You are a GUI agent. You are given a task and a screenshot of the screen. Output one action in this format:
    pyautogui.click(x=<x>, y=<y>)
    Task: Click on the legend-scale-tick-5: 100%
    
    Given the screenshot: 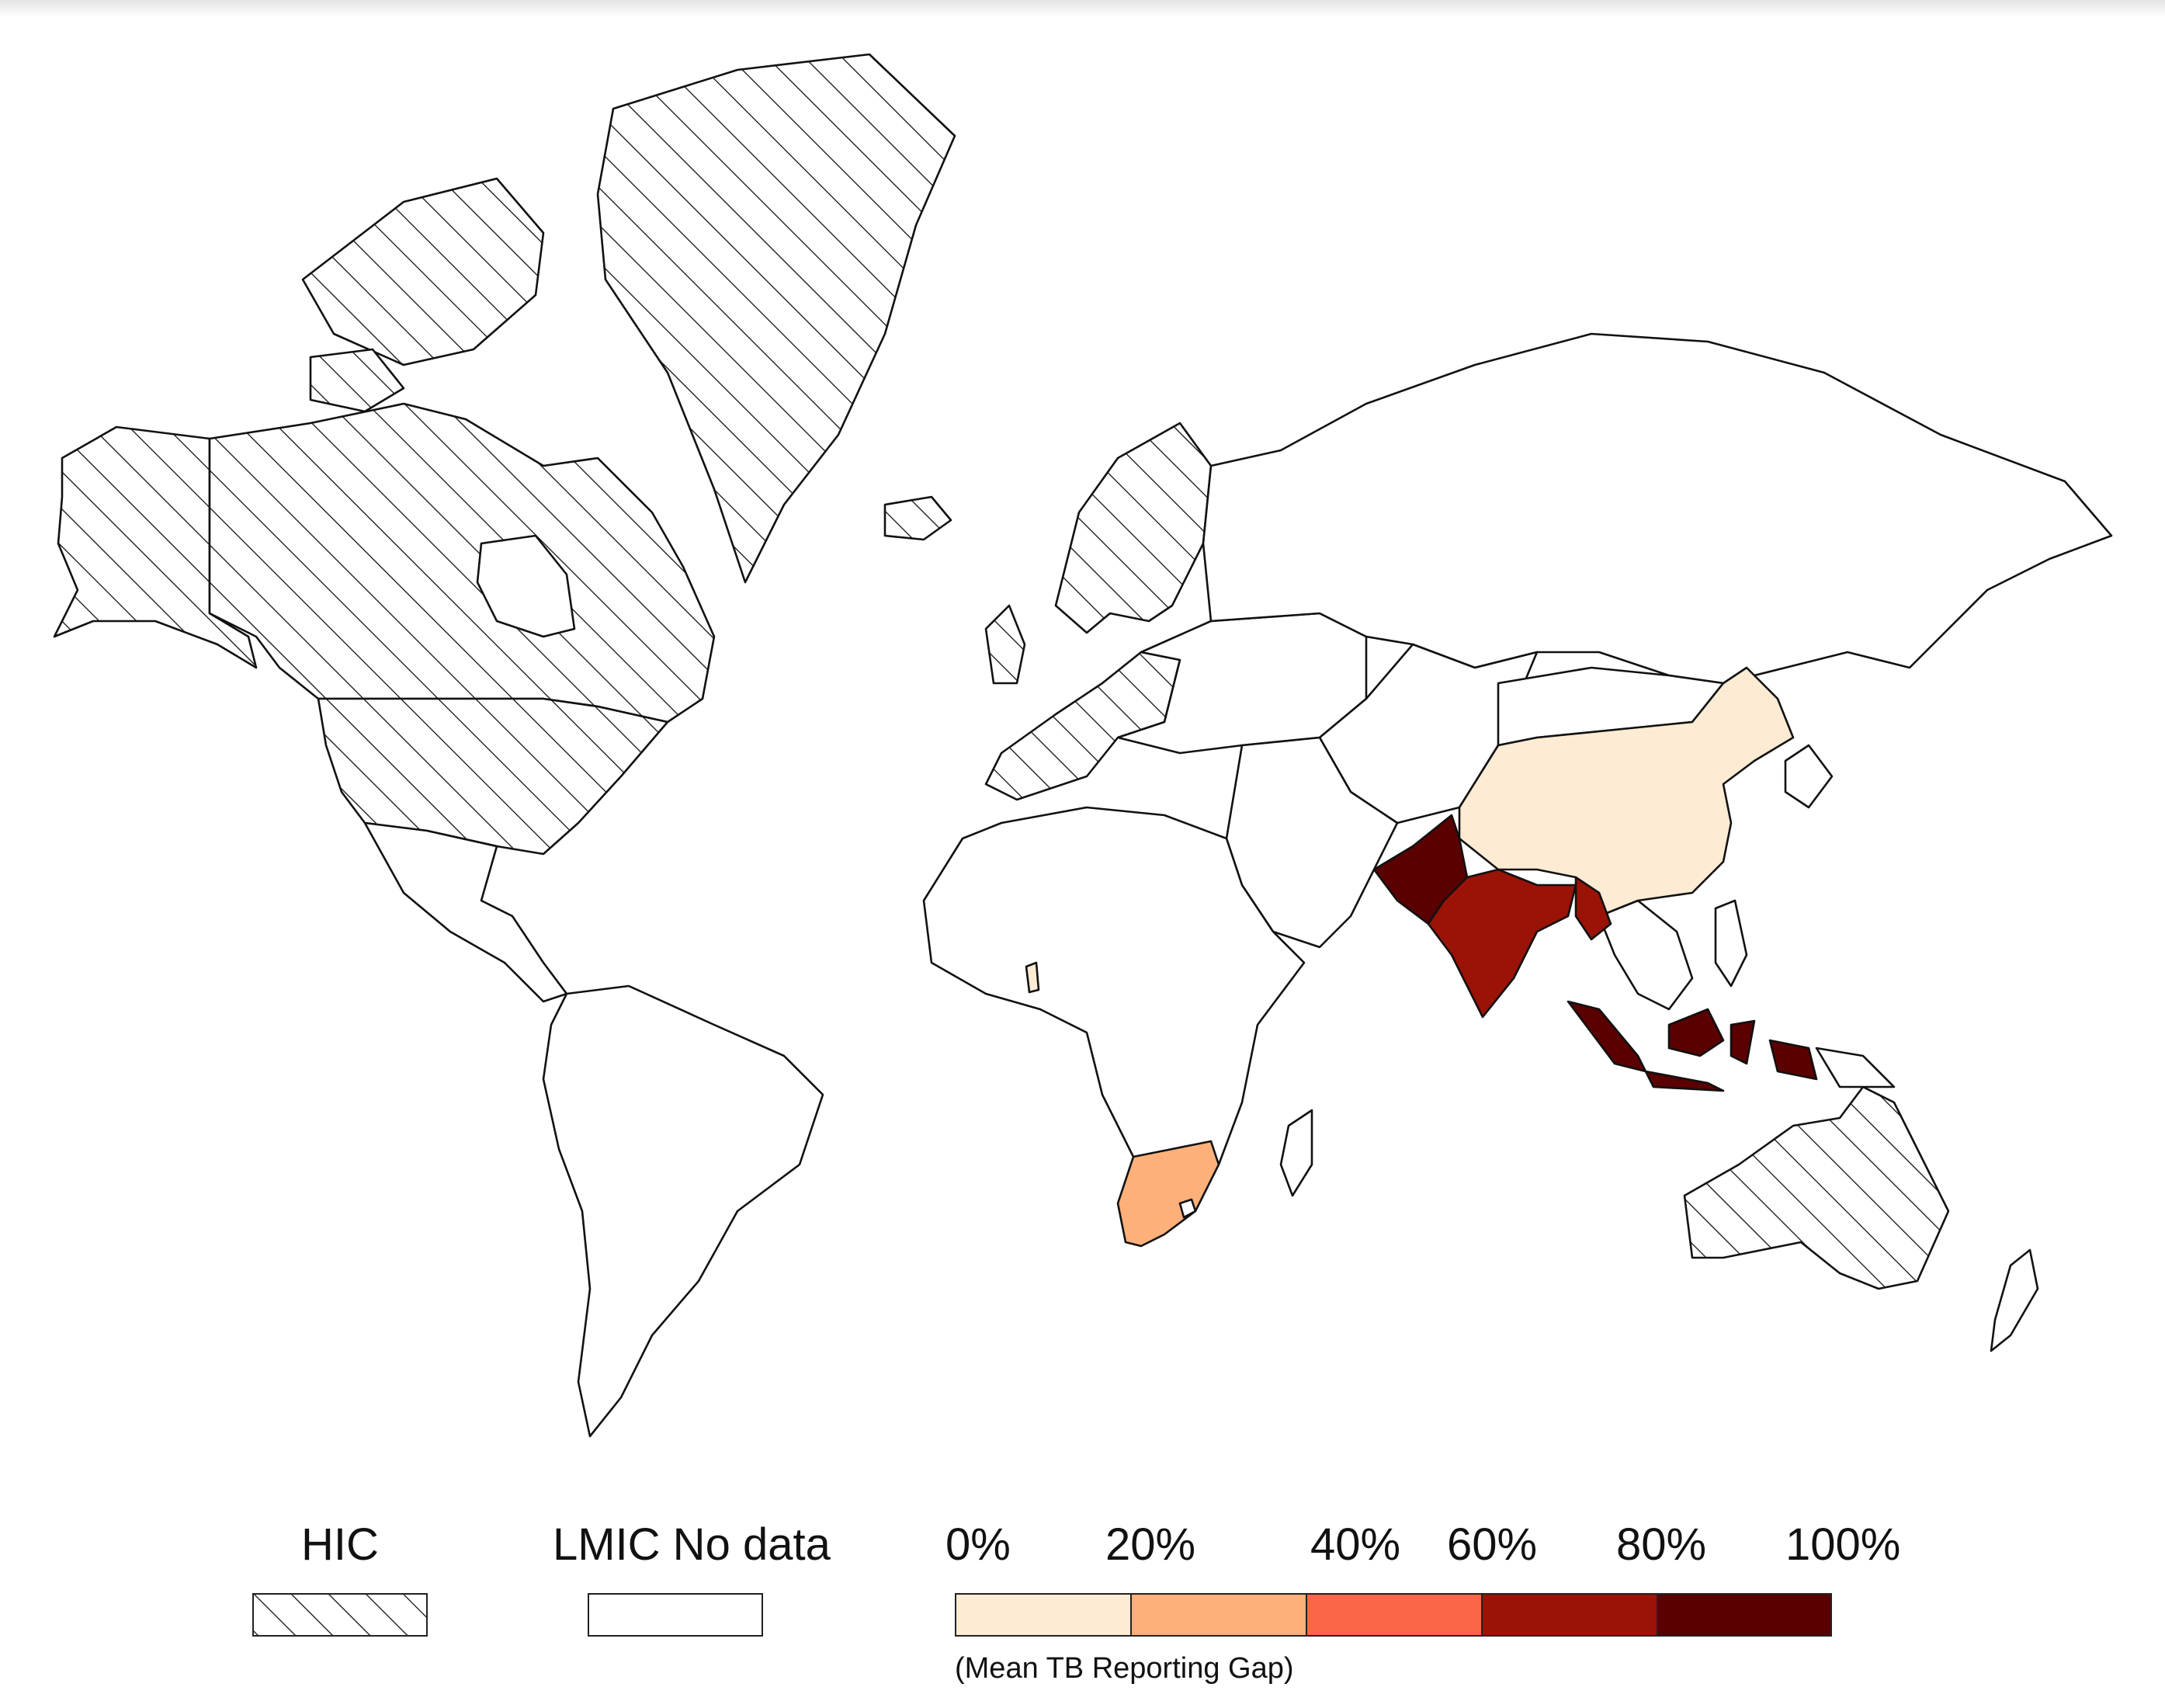 What is the action you would take?
    pyautogui.click(x=1843, y=1544)
    